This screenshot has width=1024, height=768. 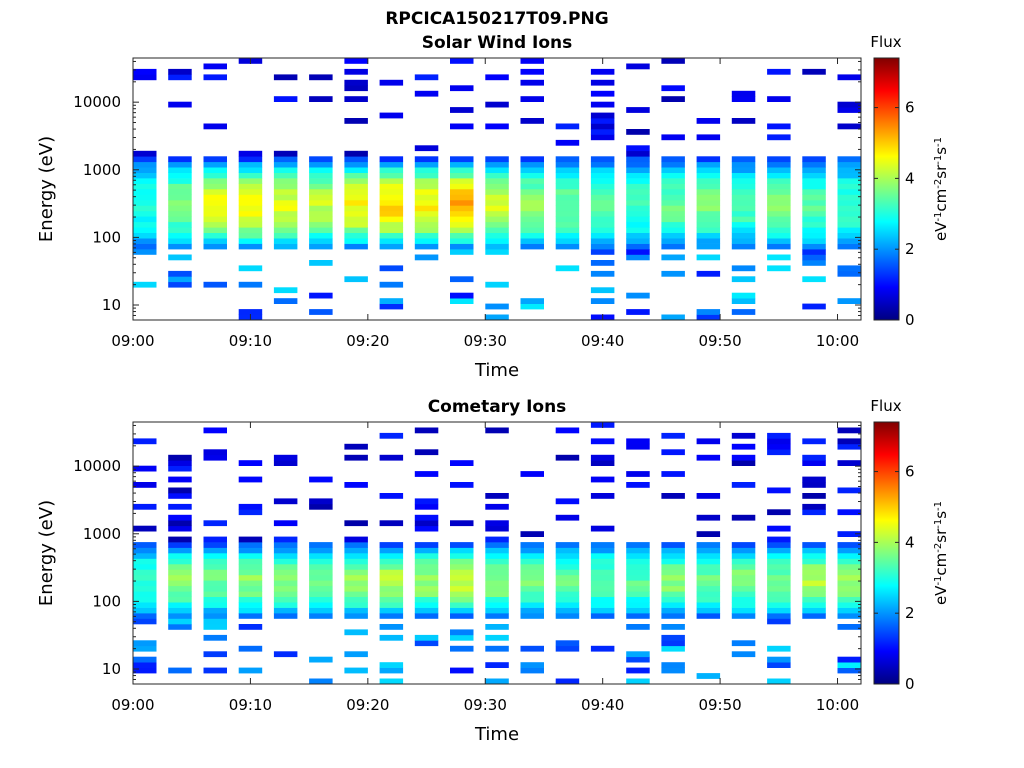 What do you see at coordinates (910, 542) in the screenshot?
I see `colorbar-tick-label: 4` at bounding box center [910, 542].